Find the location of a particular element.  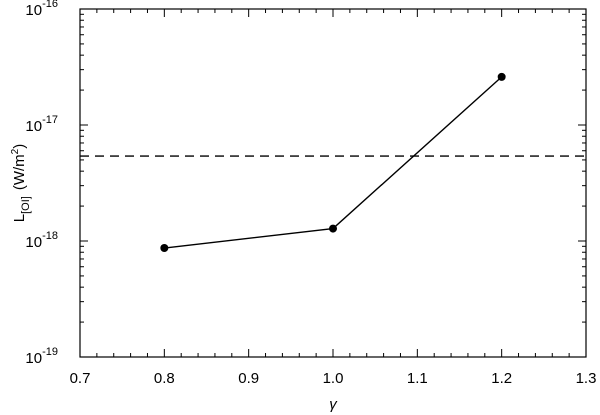

x-tick-label: 1.1 is located at coordinates (417, 378).